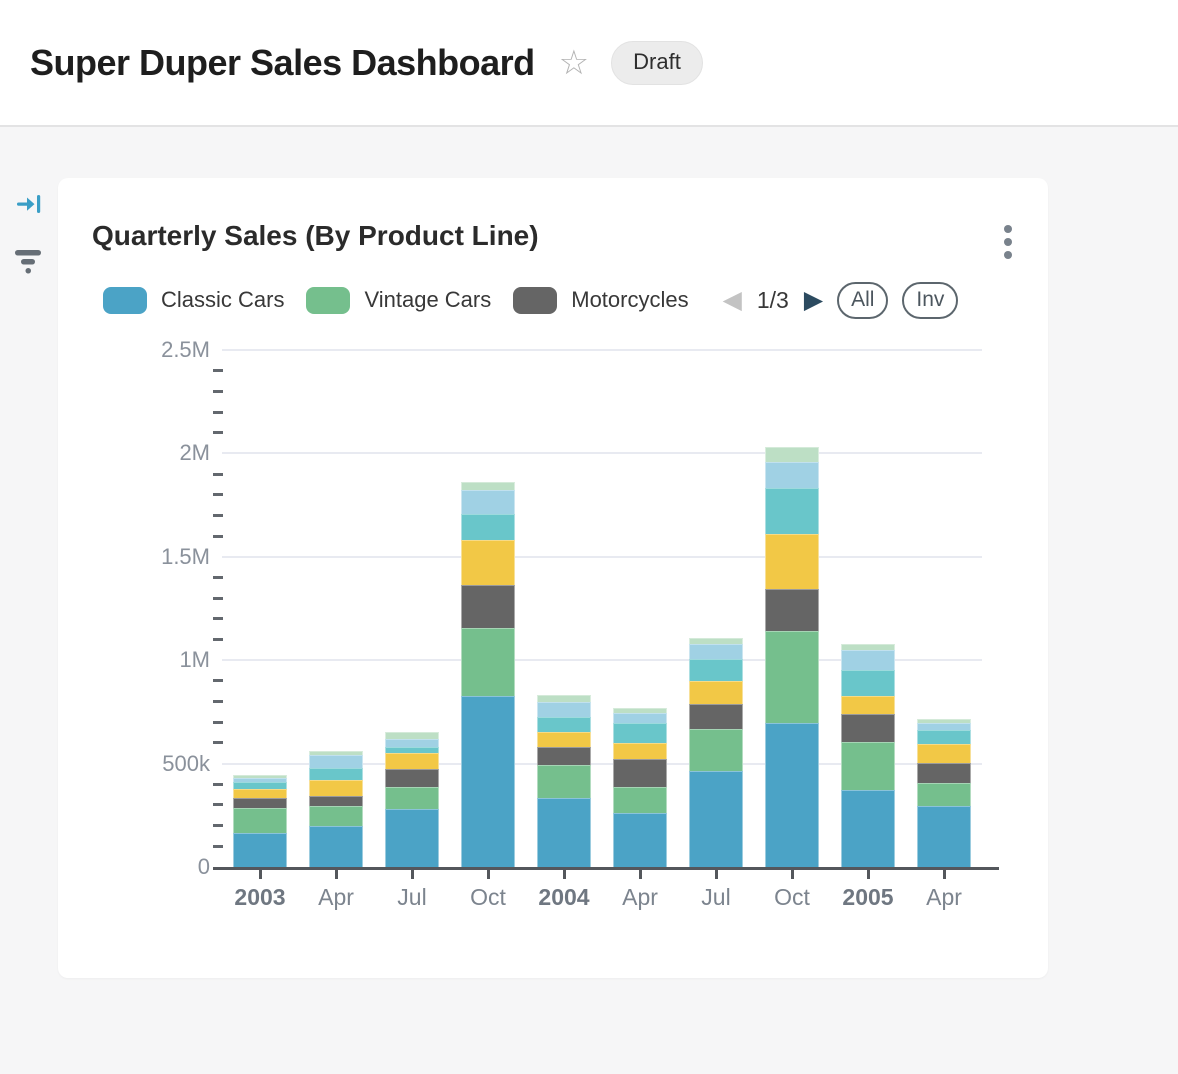 This screenshot has height=1074, width=1178. I want to click on legend-all-button: All, so click(863, 300).